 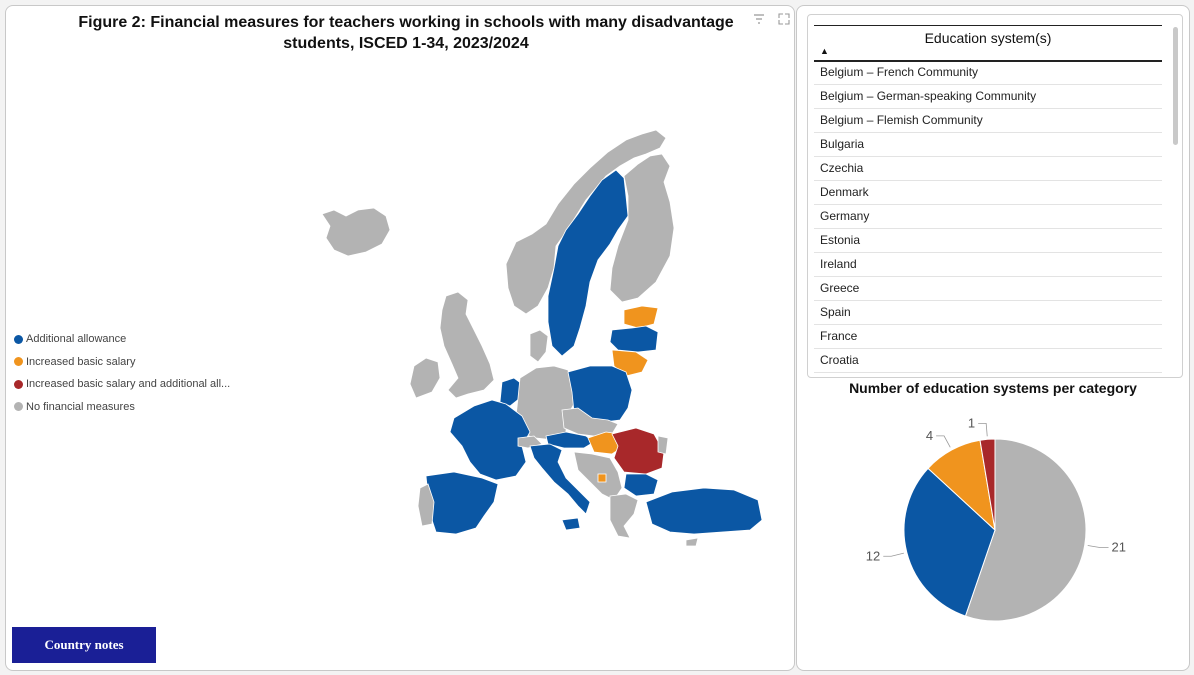 I want to click on map-region-moldova, so click(x=663, y=445).